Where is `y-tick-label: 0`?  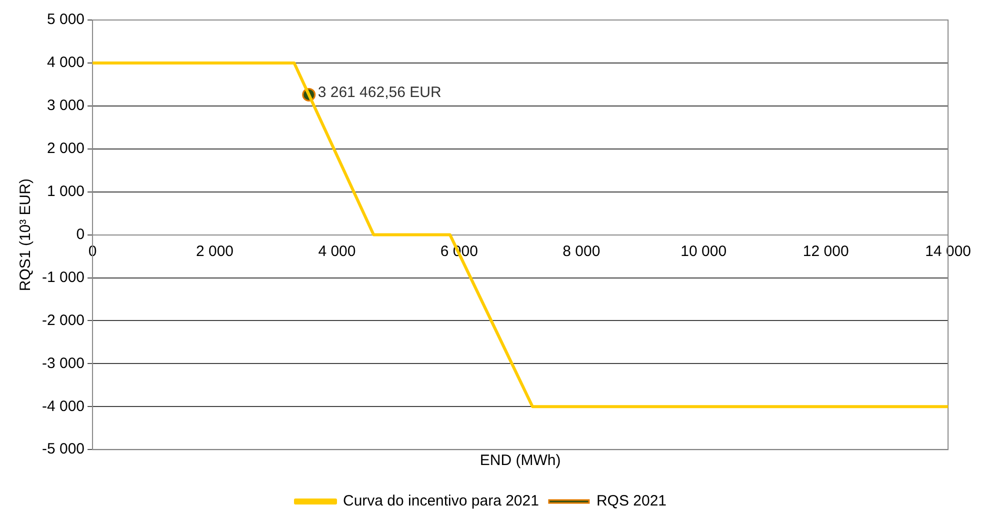 y-tick-label: 0 is located at coordinates (80, 234).